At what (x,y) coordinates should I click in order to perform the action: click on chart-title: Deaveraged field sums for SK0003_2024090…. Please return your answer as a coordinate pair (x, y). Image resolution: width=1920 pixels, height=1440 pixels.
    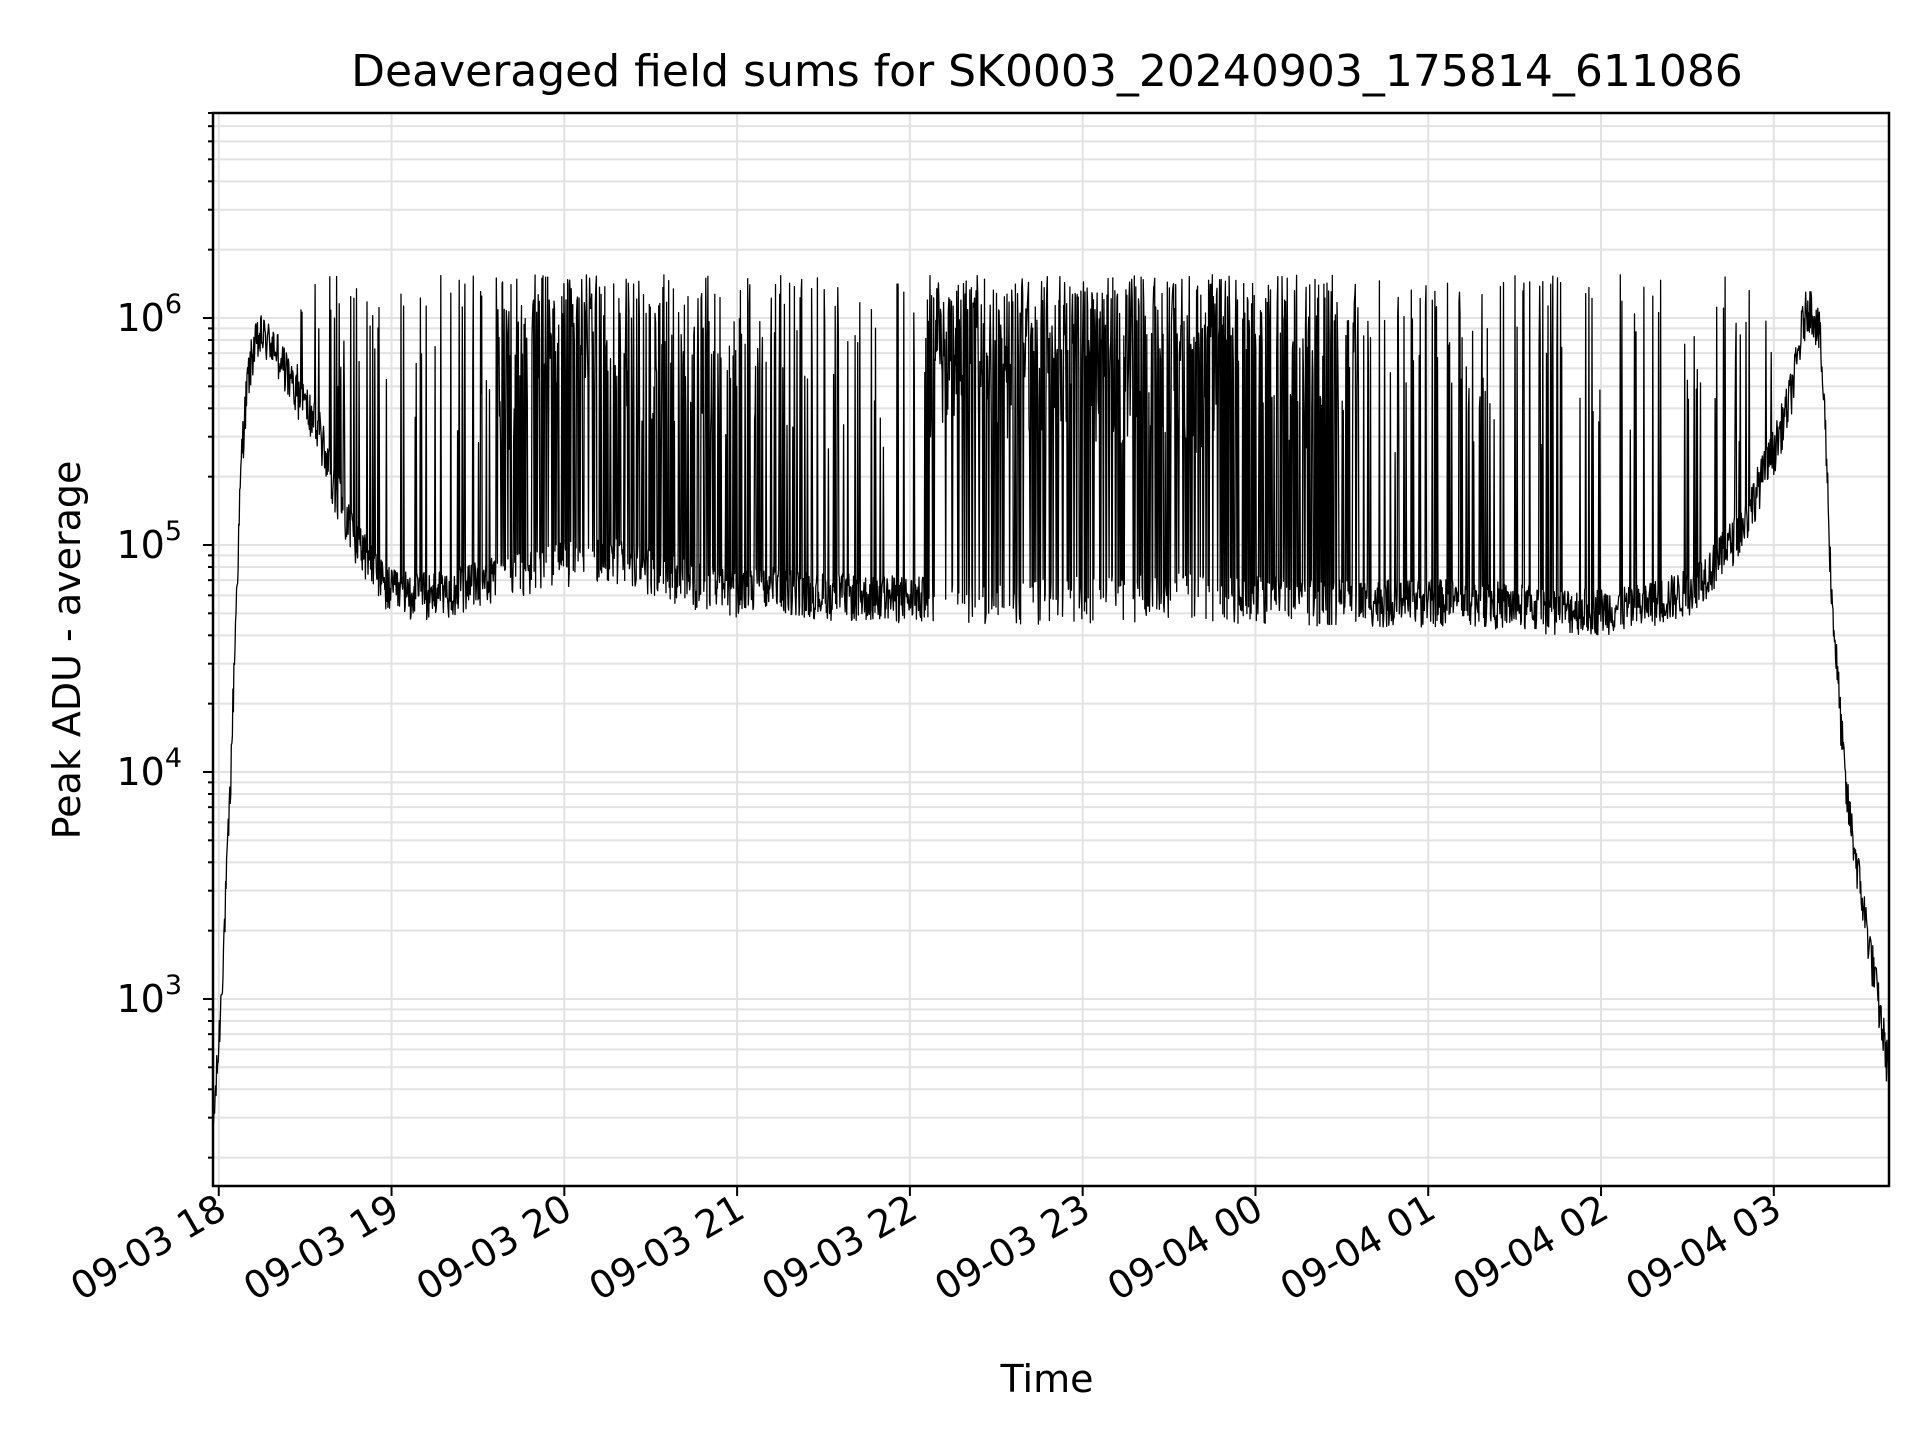
    Looking at the image, I should click on (1047, 71).